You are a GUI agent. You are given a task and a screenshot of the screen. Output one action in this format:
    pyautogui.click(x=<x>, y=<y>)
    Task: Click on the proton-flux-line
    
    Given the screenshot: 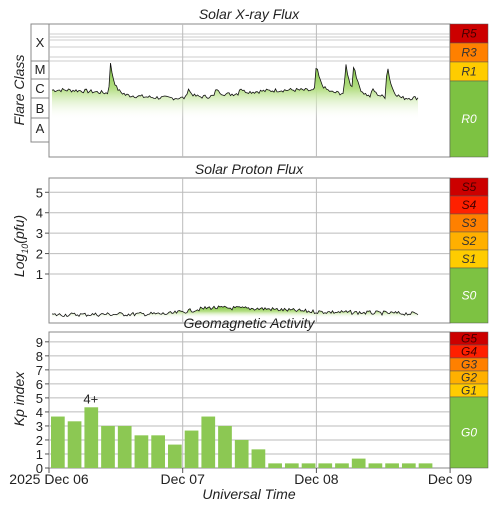 What is the action you would take?
    pyautogui.click(x=235, y=311)
    